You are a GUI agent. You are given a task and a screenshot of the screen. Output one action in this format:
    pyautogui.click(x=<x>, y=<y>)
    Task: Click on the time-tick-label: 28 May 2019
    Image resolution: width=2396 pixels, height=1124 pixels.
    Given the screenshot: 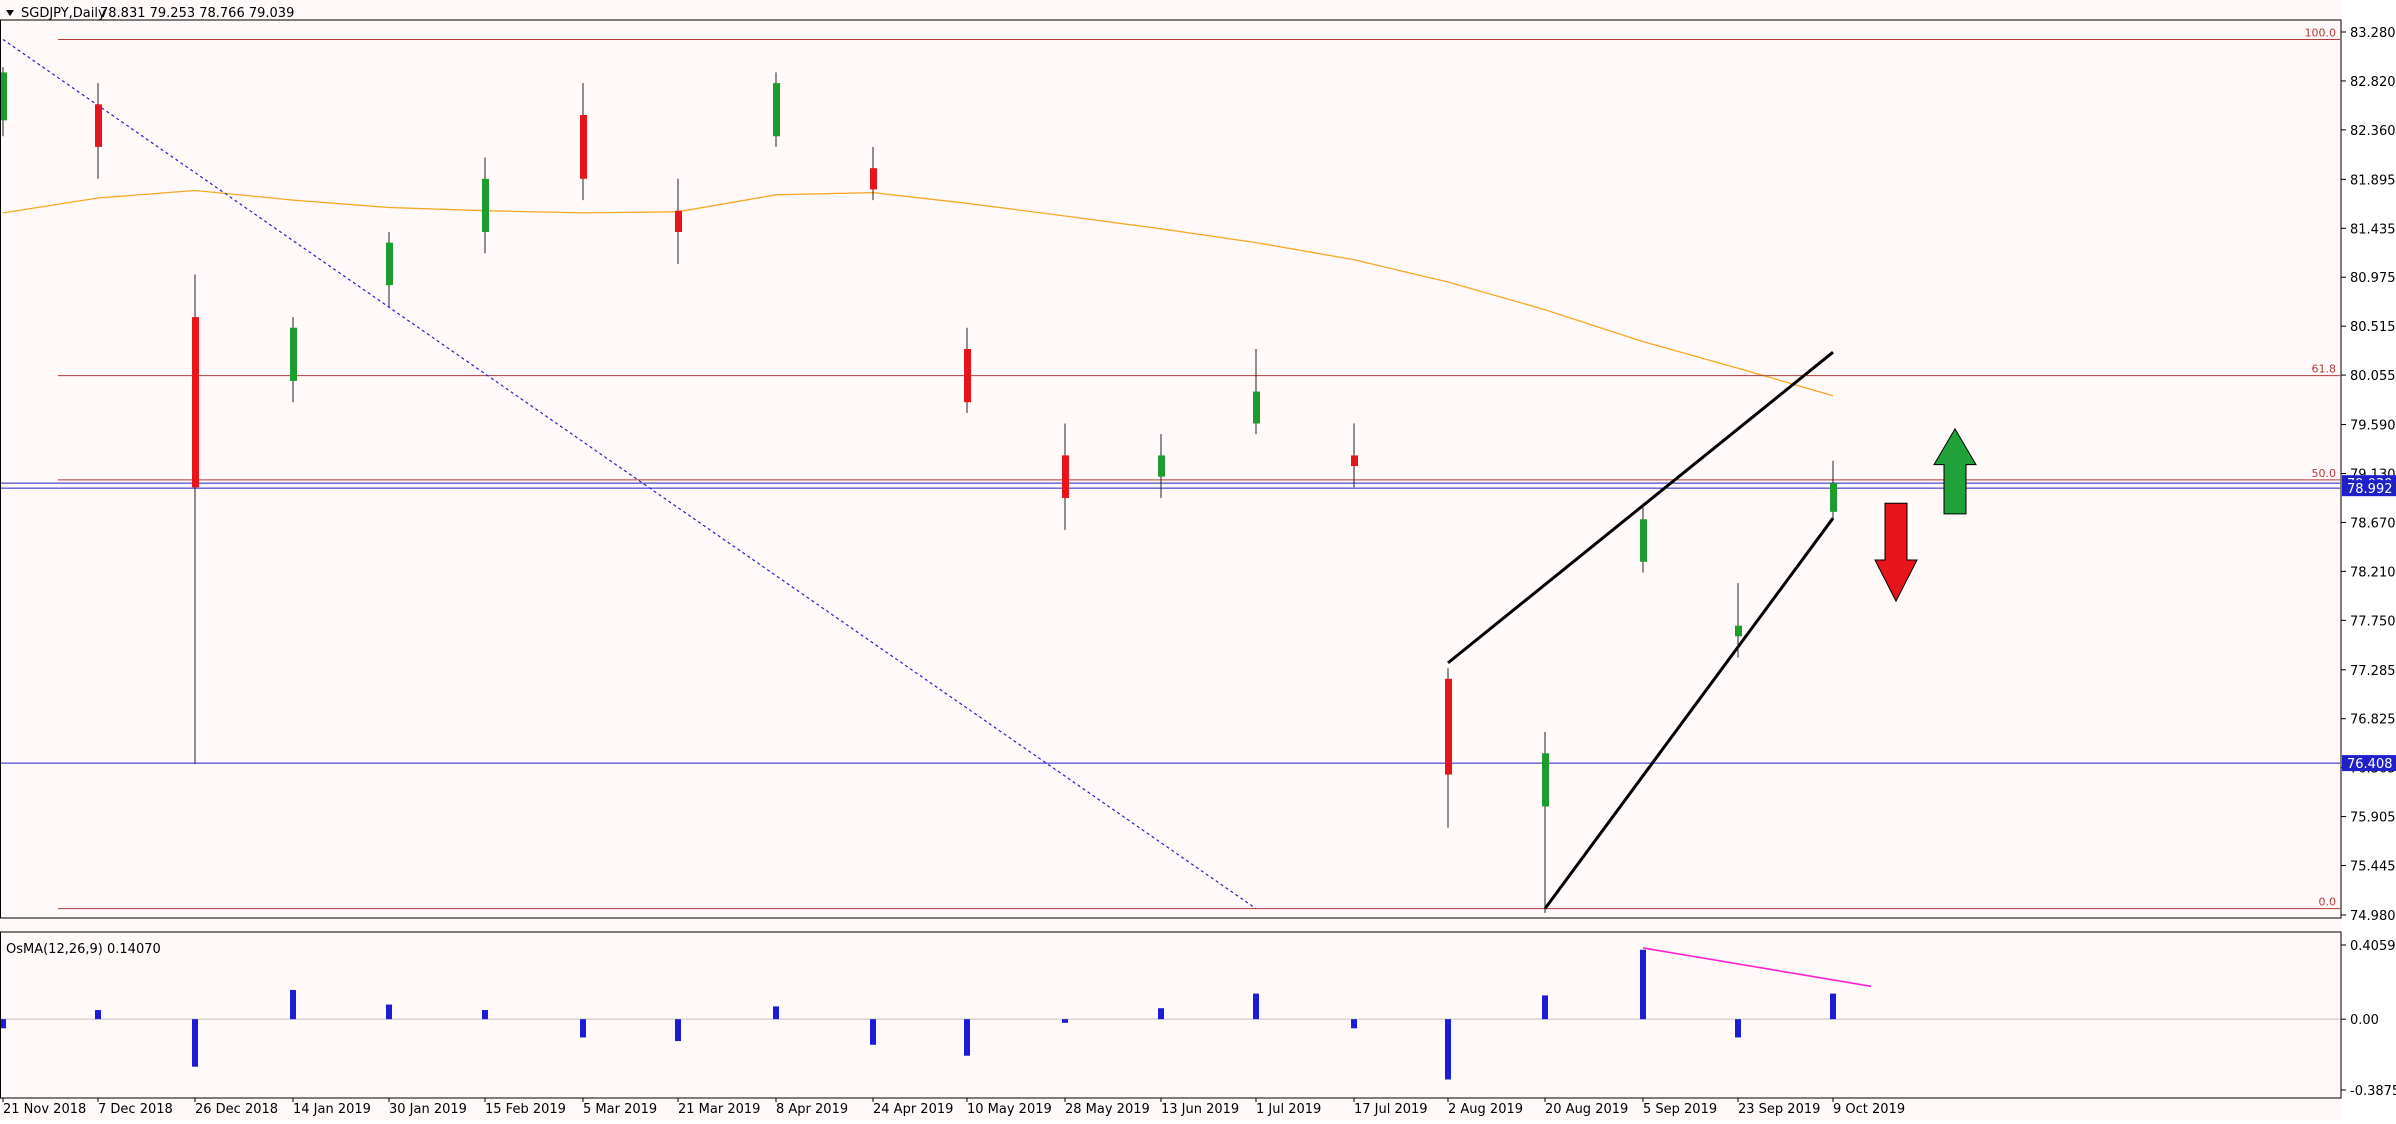 What is the action you would take?
    pyautogui.click(x=1107, y=1109)
    